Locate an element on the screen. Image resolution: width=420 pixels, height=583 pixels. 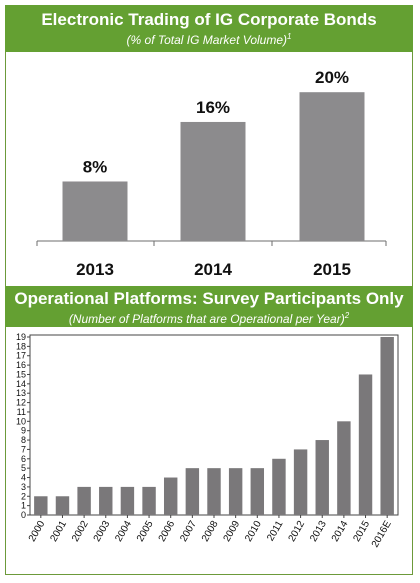
chart2-x-tick-label-2006: 2006 is located at coordinates (167, 531).